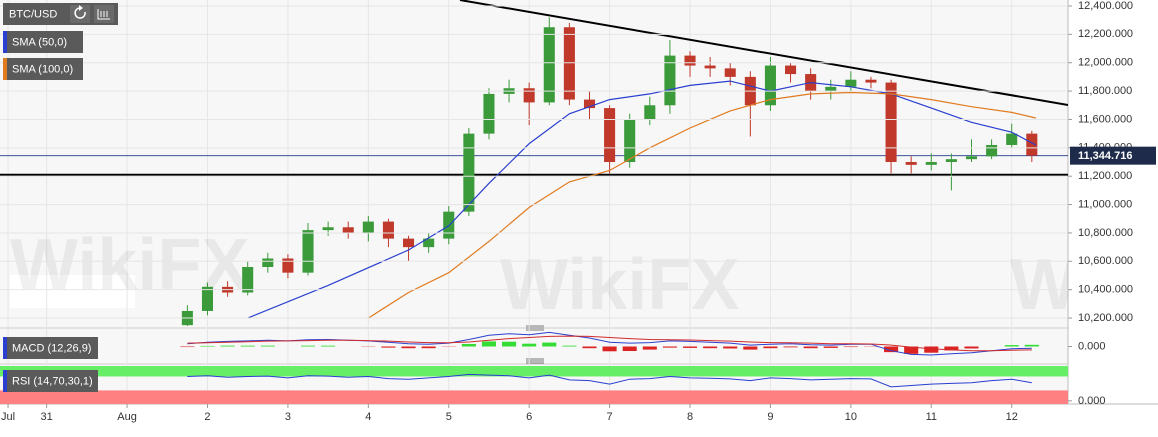  I want to click on x-tick-label: 2, so click(207, 417).